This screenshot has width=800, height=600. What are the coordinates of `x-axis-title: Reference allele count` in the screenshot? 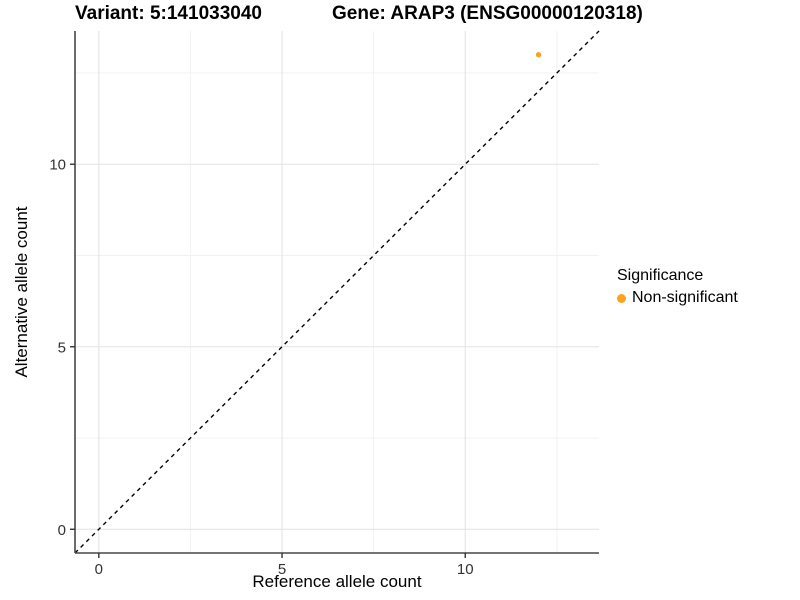 It's located at (337, 581).